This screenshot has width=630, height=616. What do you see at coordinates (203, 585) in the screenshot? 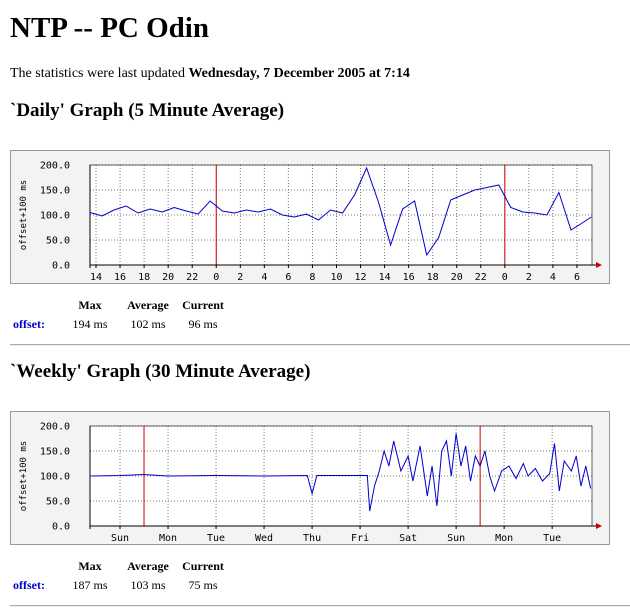
I see `stat-value: 75 ms` at bounding box center [203, 585].